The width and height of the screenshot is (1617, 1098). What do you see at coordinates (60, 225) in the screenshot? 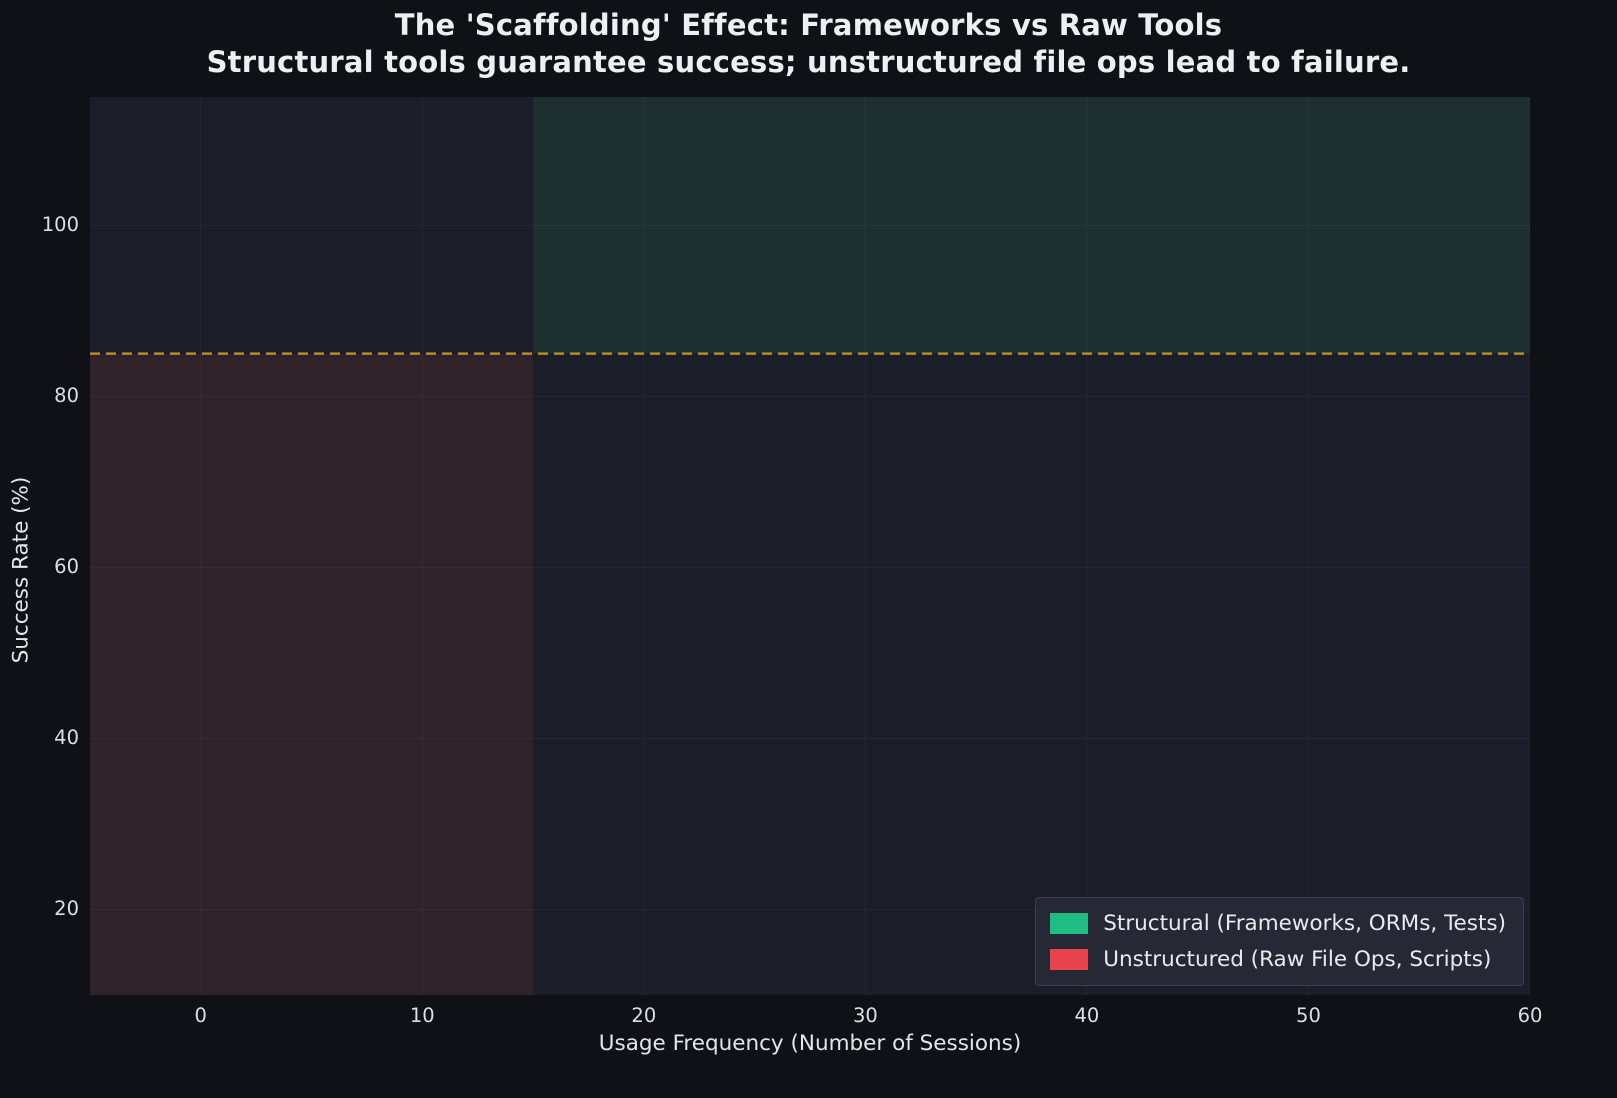
I see `y-tick-label: 100` at bounding box center [60, 225].